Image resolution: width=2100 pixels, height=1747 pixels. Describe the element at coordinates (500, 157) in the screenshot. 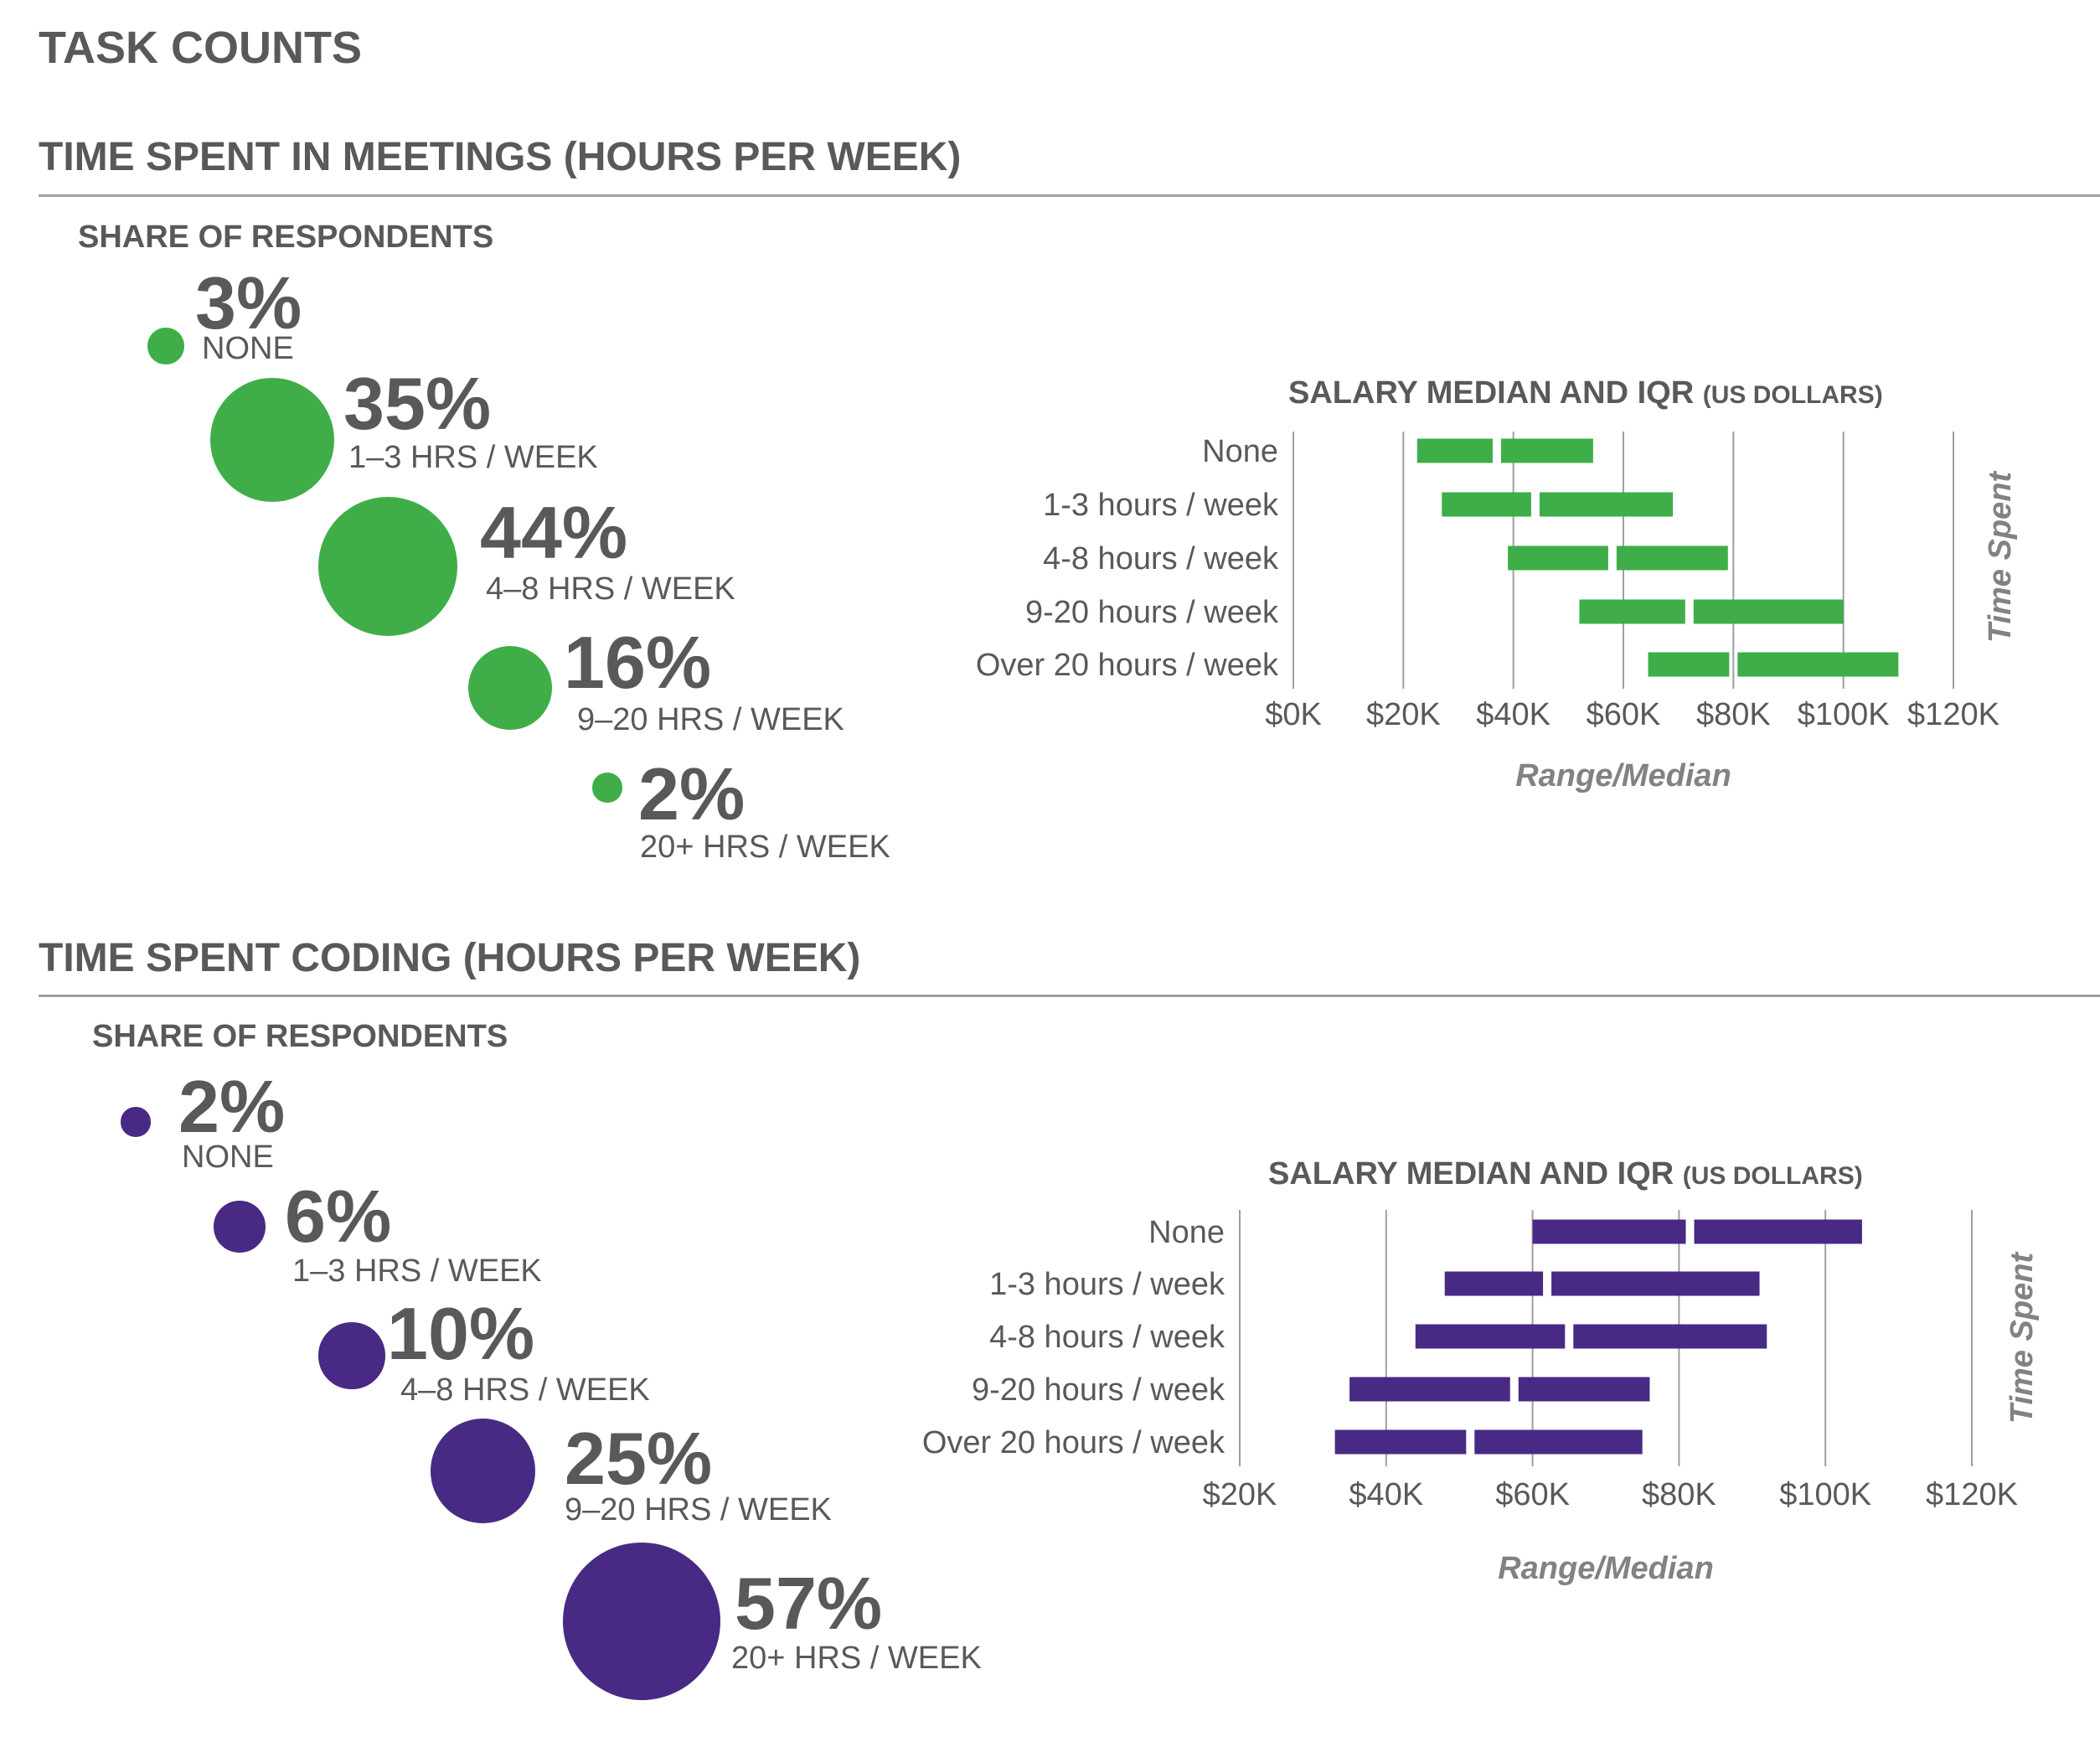

I see `meetings-section-title: TIME SPENT IN MEETINGS (HOURS PER WEEK)` at that location.